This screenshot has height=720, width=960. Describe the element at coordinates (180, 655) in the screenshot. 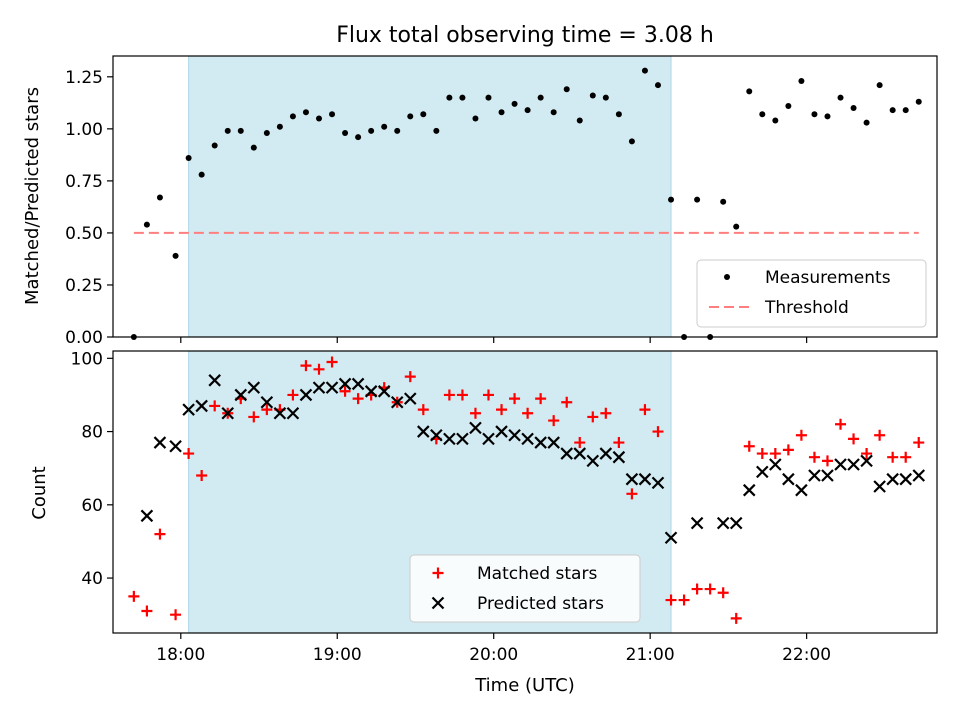

I see `x-tick-label: 18:00` at that location.